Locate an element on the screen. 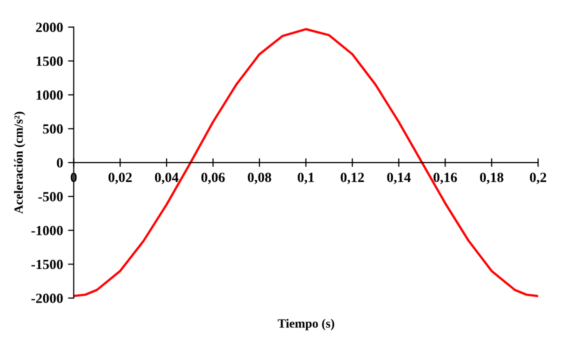  y-tick-label: -2000 is located at coordinates (47, 299).